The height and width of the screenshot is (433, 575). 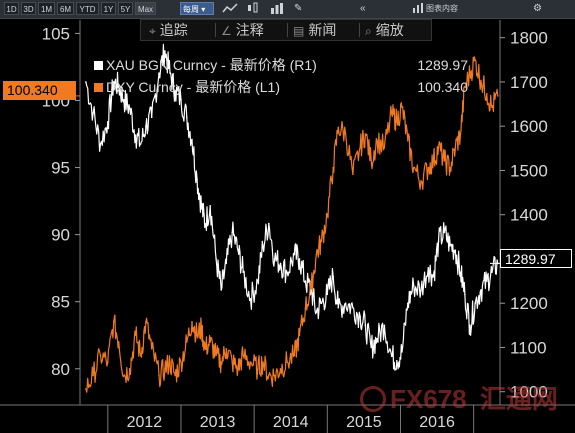 I want to click on bar-chart-icon, so click(x=277, y=8).